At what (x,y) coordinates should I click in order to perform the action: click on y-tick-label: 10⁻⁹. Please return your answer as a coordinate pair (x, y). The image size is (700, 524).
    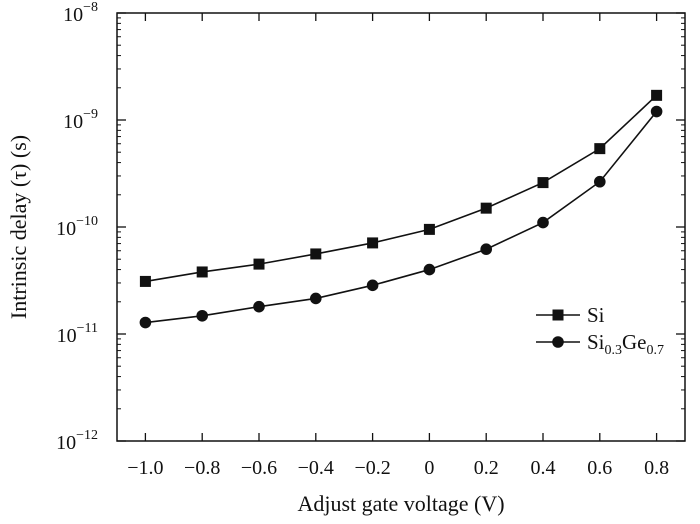
    Looking at the image, I should click on (80, 120).